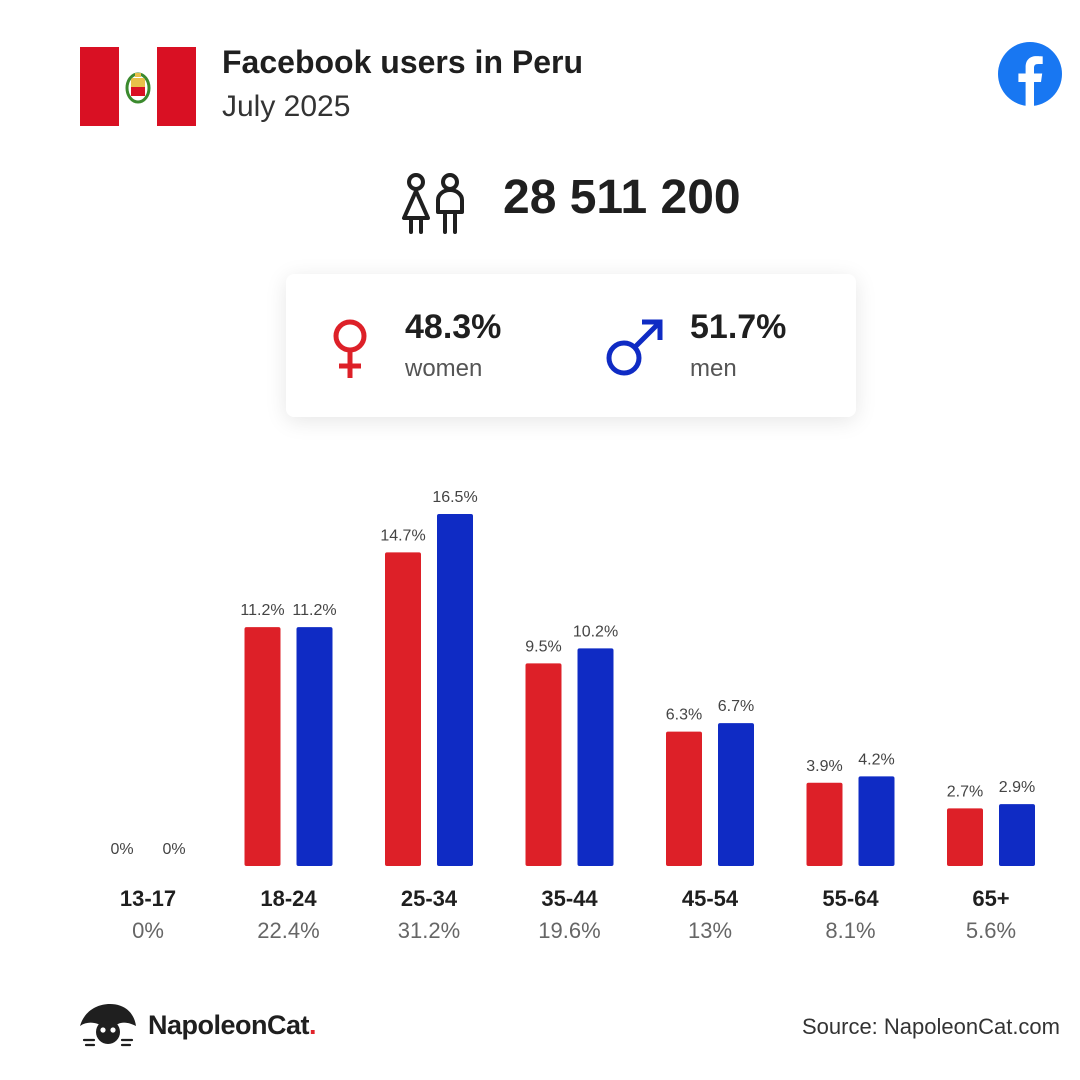 The width and height of the screenshot is (1080, 1080). Describe the element at coordinates (710, 930) in the screenshot. I see `category-total-label: 13%` at that location.